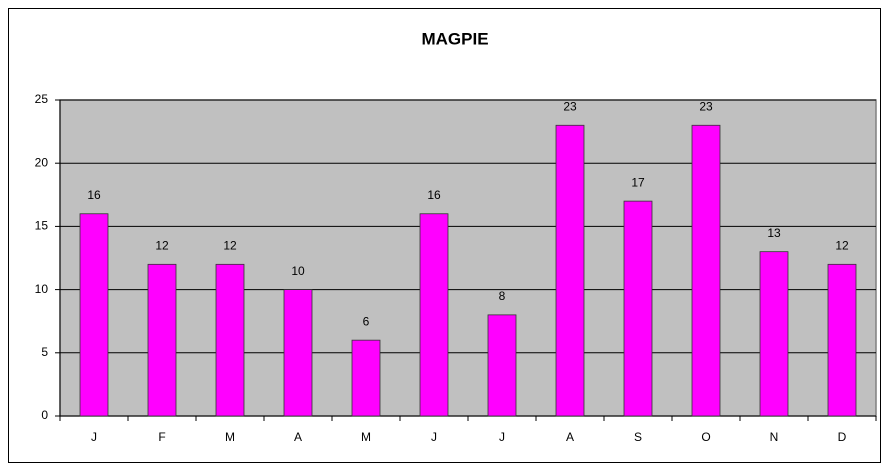 The image size is (890, 470). Describe the element at coordinates (42, 162) in the screenshot. I see `y-tick-label: 20` at that location.